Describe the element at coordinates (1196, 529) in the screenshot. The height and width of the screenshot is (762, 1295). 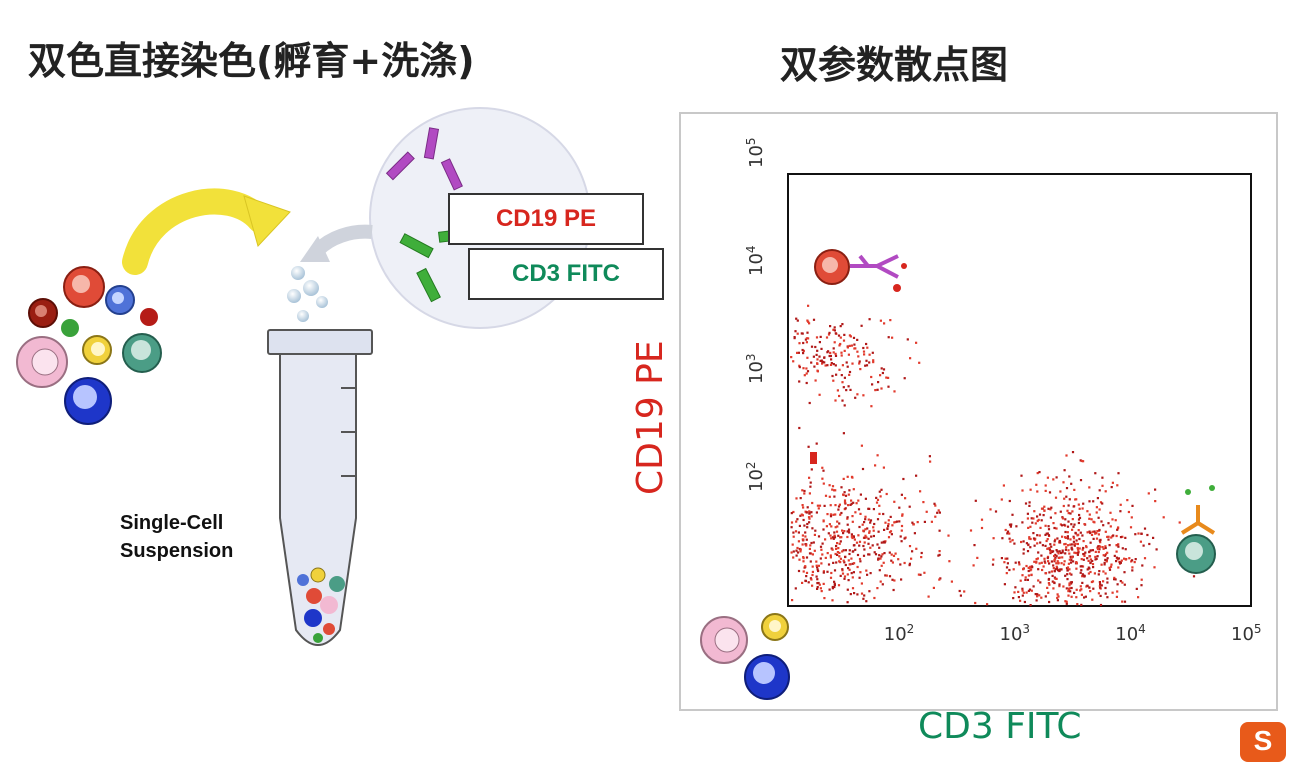
I see `cd3-cell-marker-icon` at that location.